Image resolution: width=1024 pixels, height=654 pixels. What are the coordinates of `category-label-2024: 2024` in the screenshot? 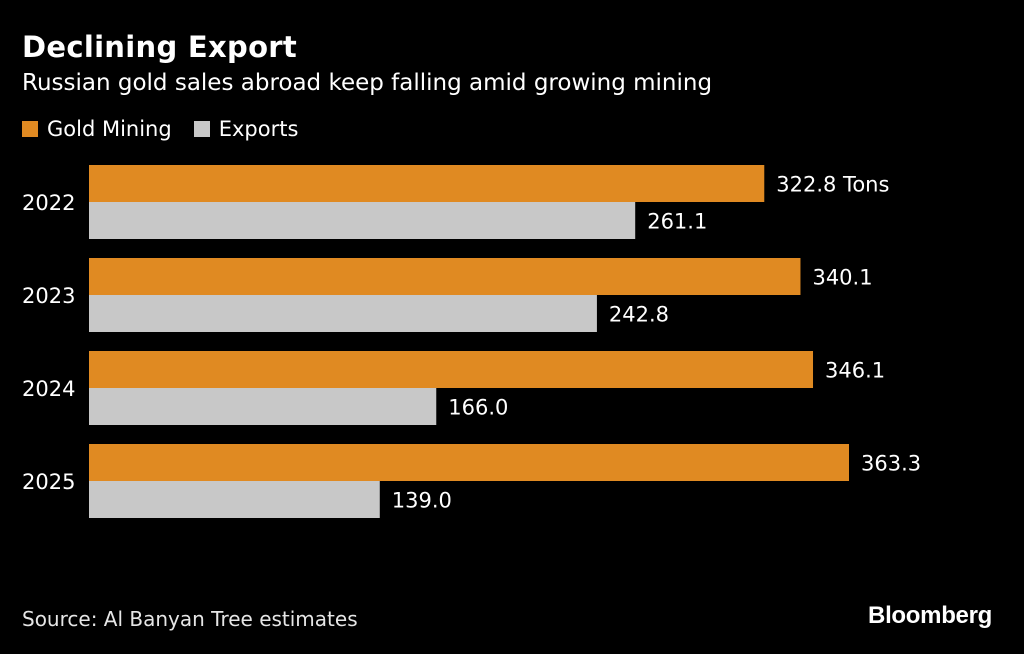 It's located at (48, 389).